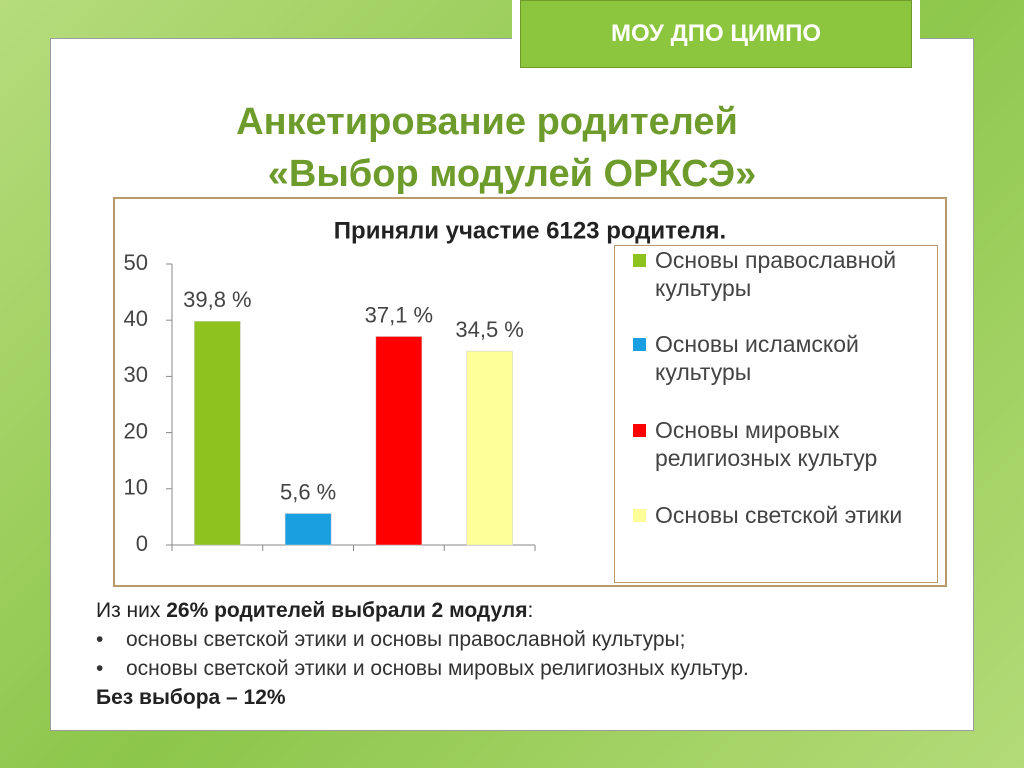 The image size is (1024, 768). What do you see at coordinates (399, 314) in the screenshot?
I see `value-label: 37,1 %` at bounding box center [399, 314].